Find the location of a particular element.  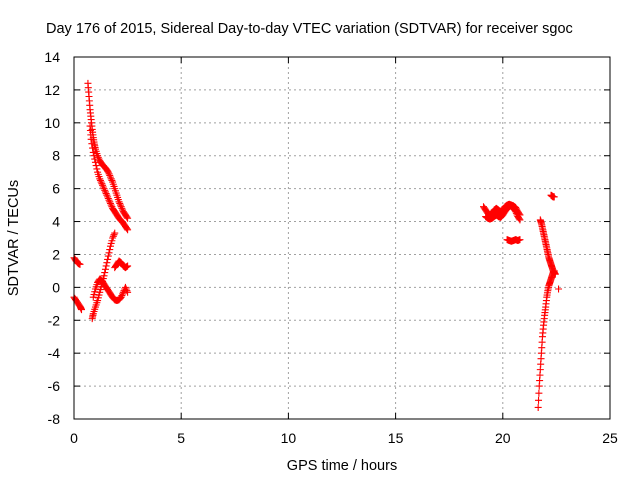

y-tick-label: -4 is located at coordinates (54, 353).